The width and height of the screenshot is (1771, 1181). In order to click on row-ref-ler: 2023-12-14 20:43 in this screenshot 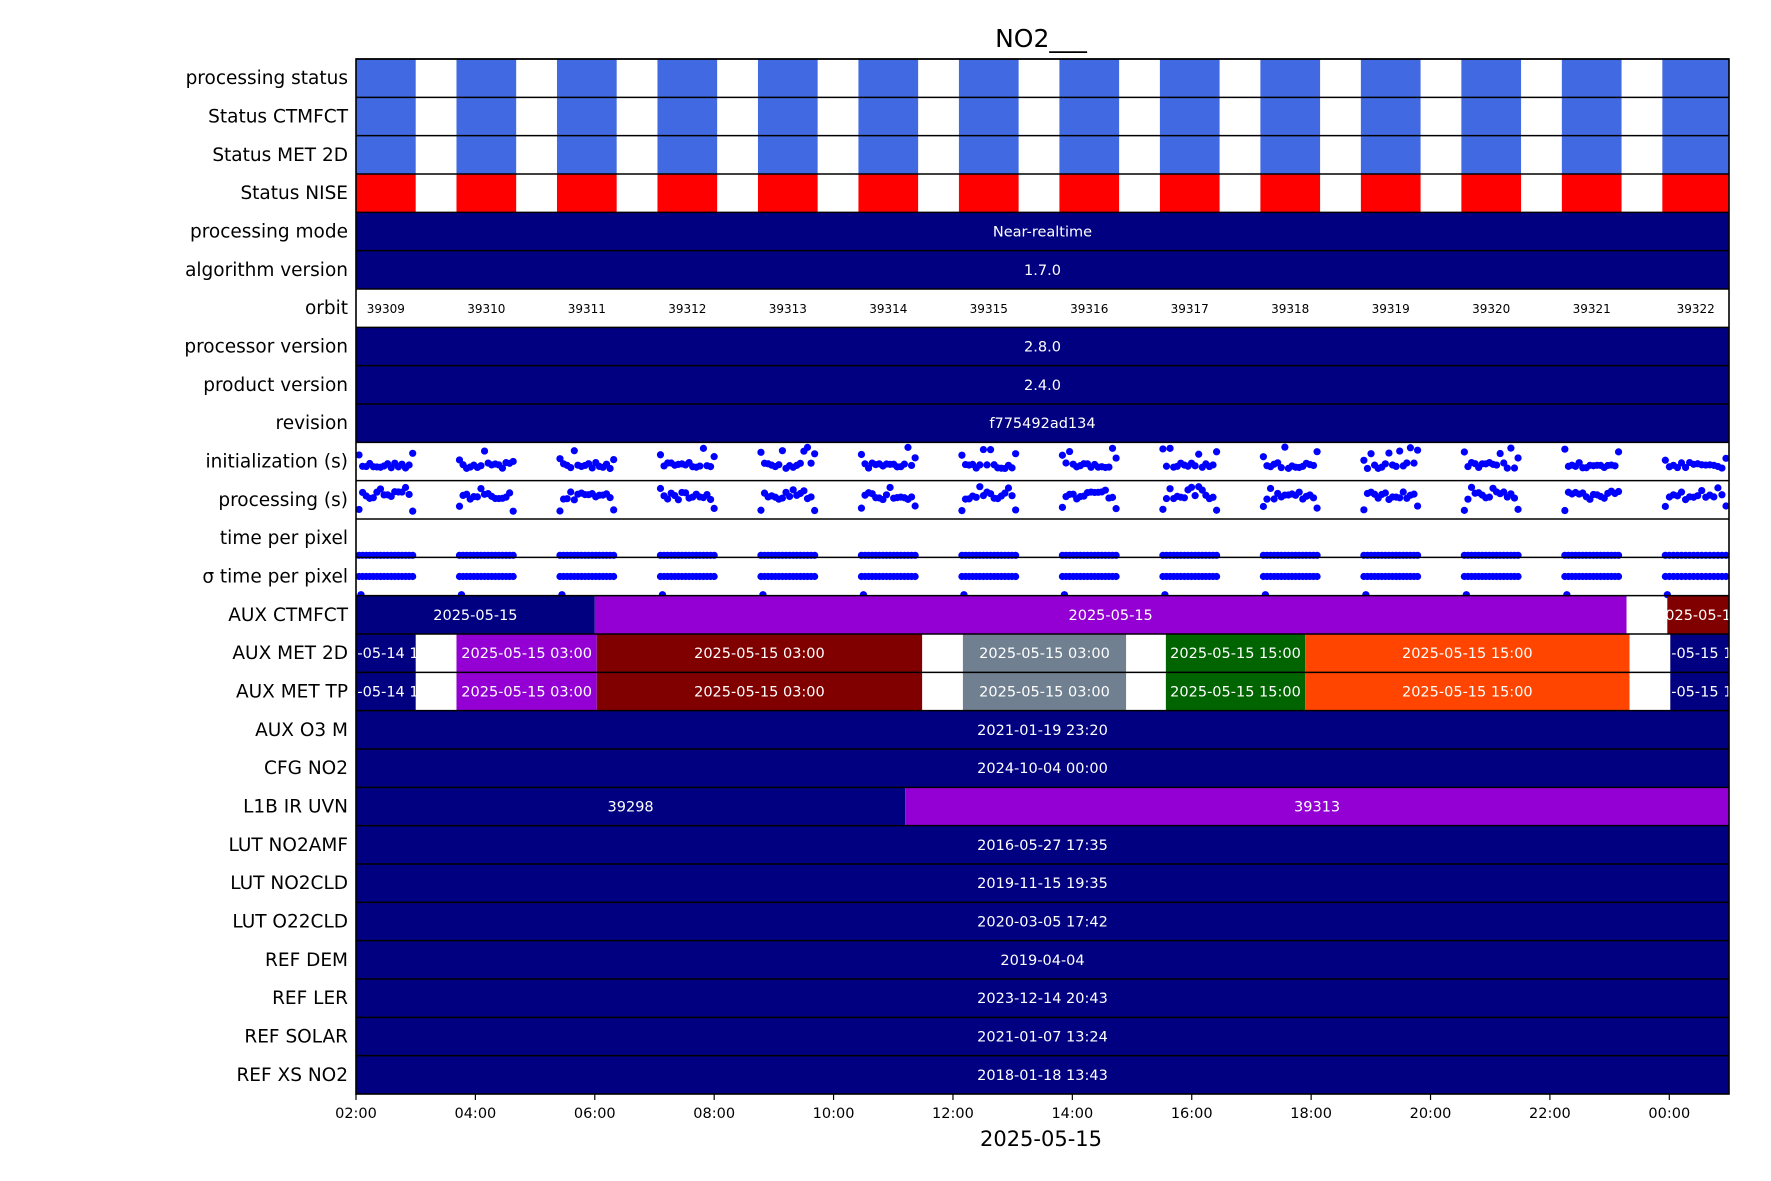, I will do `click(1042, 998)`.